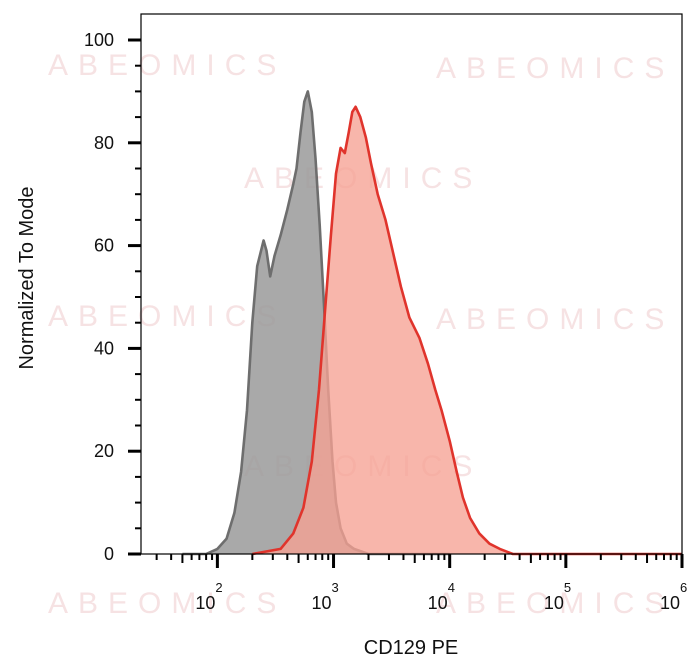 Image resolution: width=698 pixels, height=668 pixels. What do you see at coordinates (27, 277) in the screenshot?
I see `y-axis-title: Normalized To Mode` at bounding box center [27, 277].